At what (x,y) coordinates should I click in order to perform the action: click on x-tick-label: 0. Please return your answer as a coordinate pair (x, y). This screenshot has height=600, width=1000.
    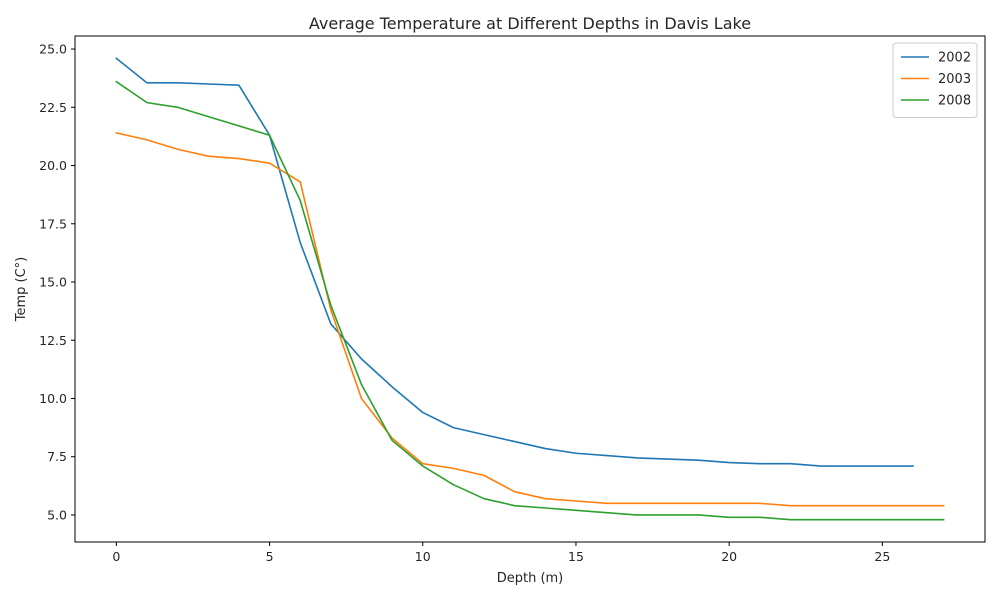
    Looking at the image, I should click on (116, 556).